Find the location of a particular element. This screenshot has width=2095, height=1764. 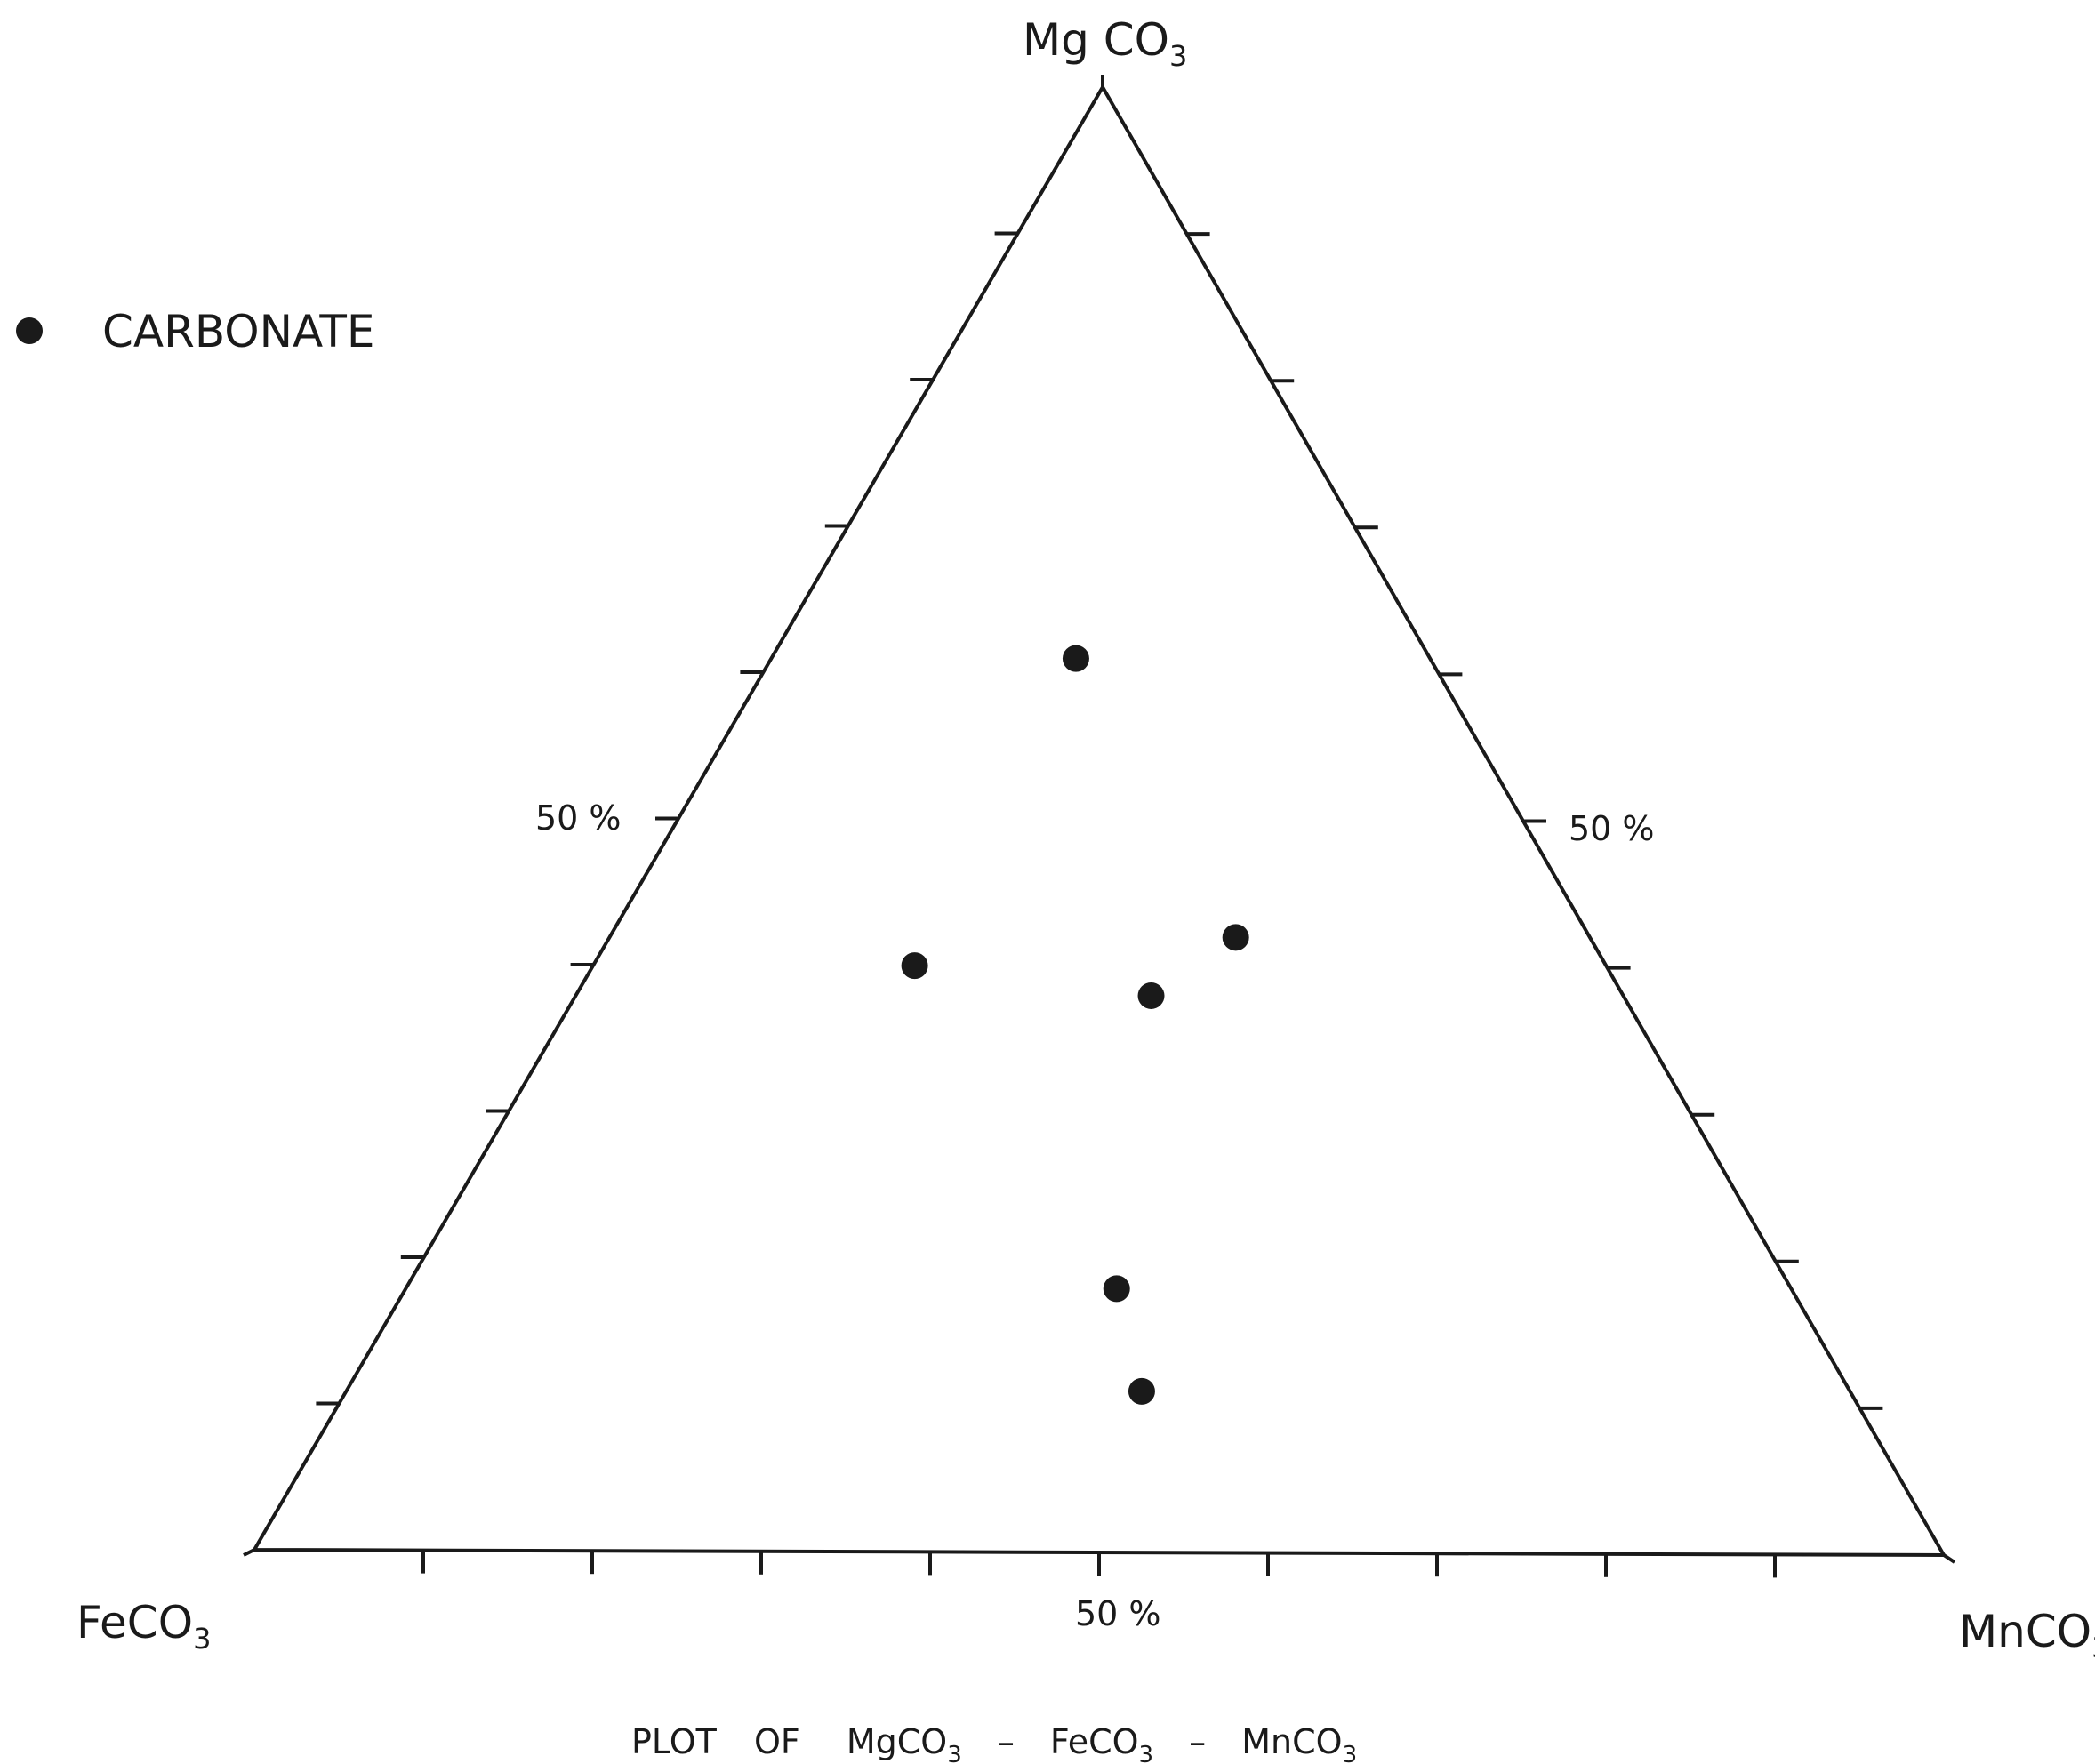

tick-label-right-50: 50 % is located at coordinates (1612, 829).